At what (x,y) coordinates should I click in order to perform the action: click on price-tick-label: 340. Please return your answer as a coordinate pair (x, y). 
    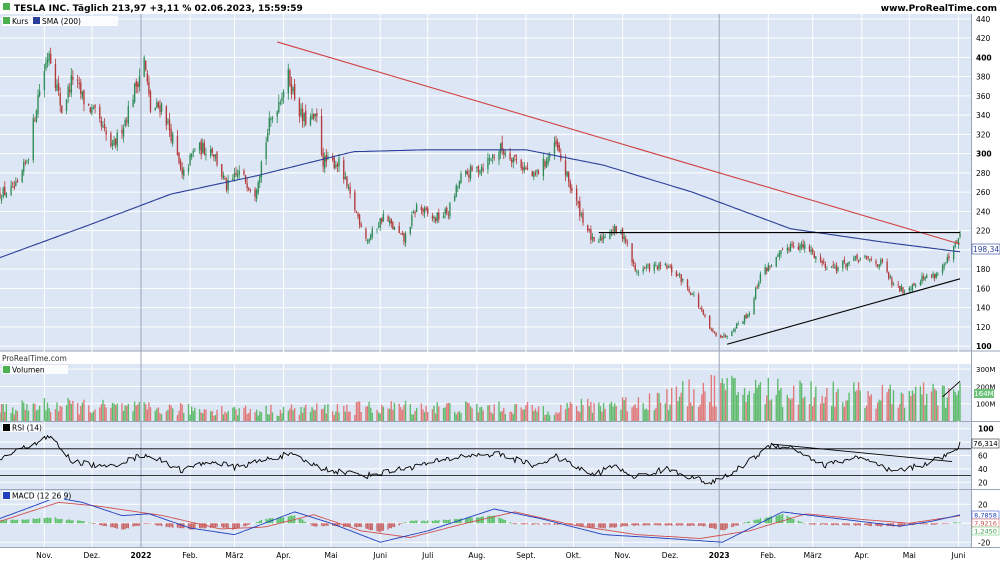
    Looking at the image, I should click on (983, 115).